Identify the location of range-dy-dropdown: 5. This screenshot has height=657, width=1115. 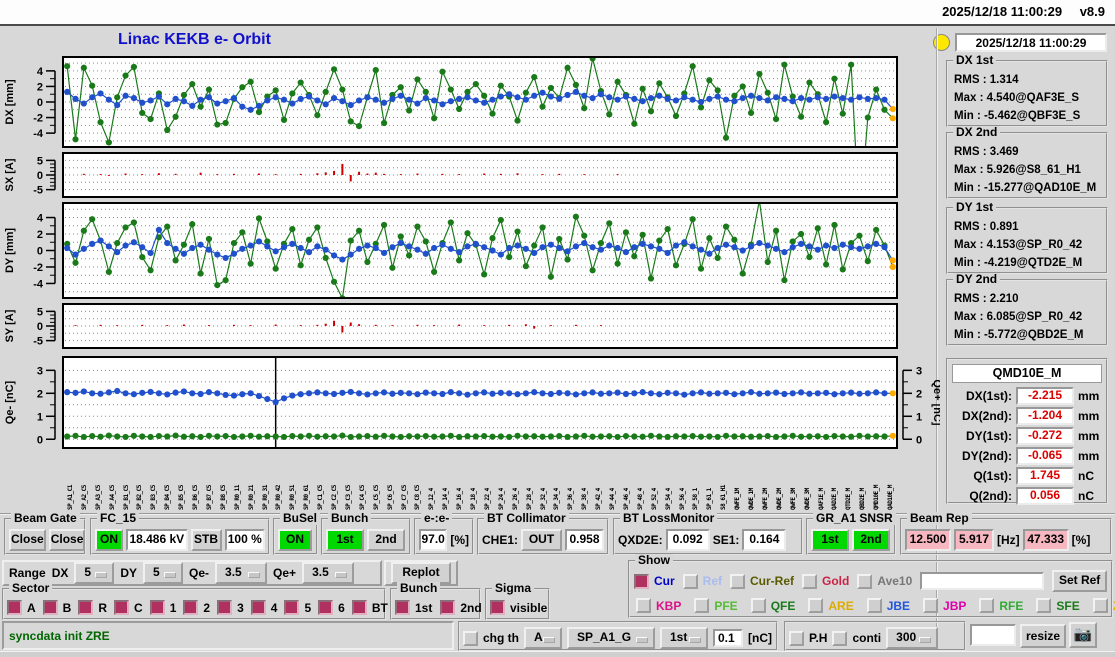
(163, 573).